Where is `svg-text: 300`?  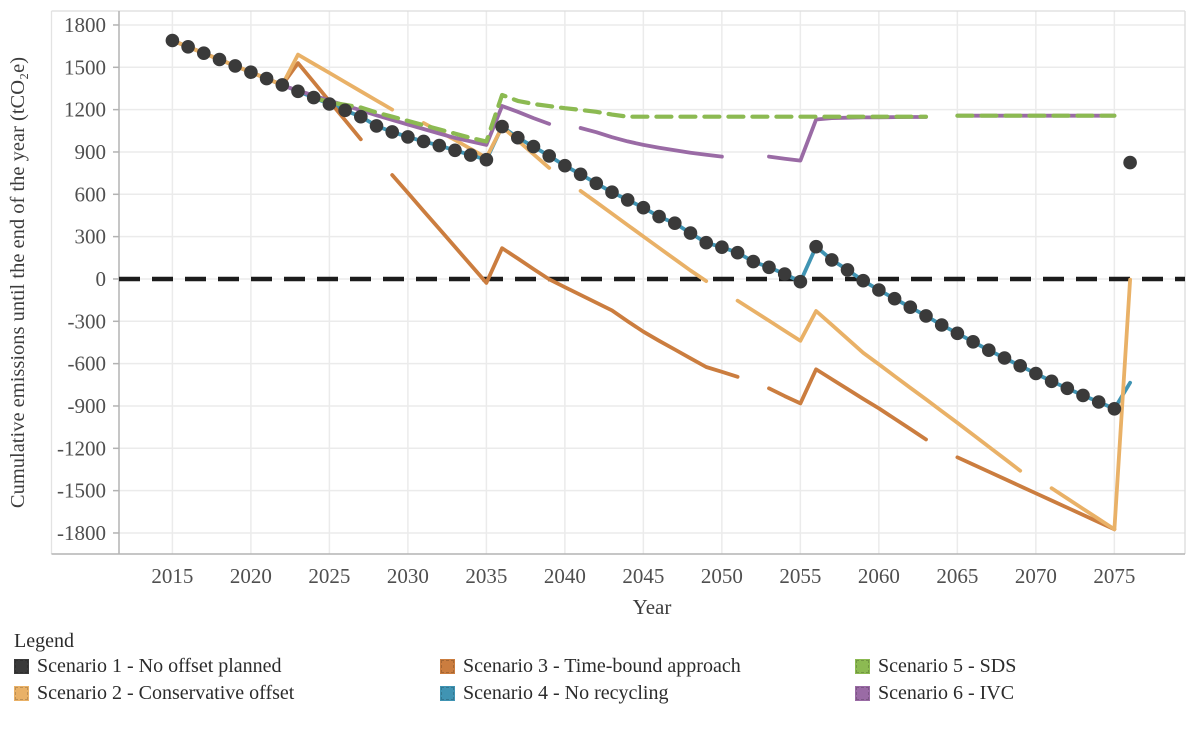 svg-text: 300 is located at coordinates (91, 237).